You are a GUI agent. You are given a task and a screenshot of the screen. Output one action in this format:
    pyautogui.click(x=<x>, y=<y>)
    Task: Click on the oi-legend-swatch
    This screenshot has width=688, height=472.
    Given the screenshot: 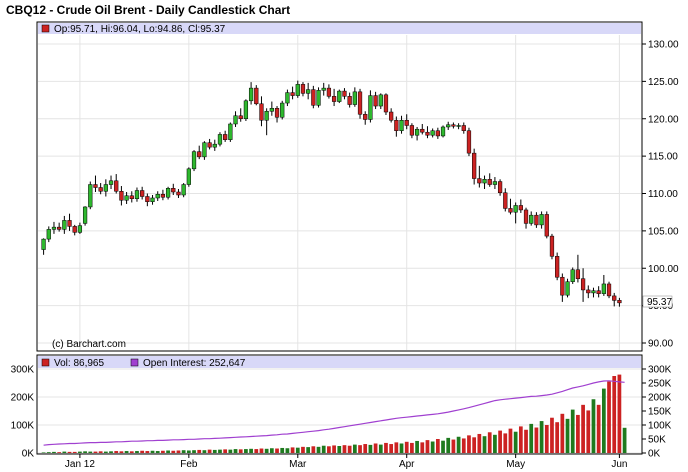 What is the action you would take?
    pyautogui.click(x=134, y=362)
    